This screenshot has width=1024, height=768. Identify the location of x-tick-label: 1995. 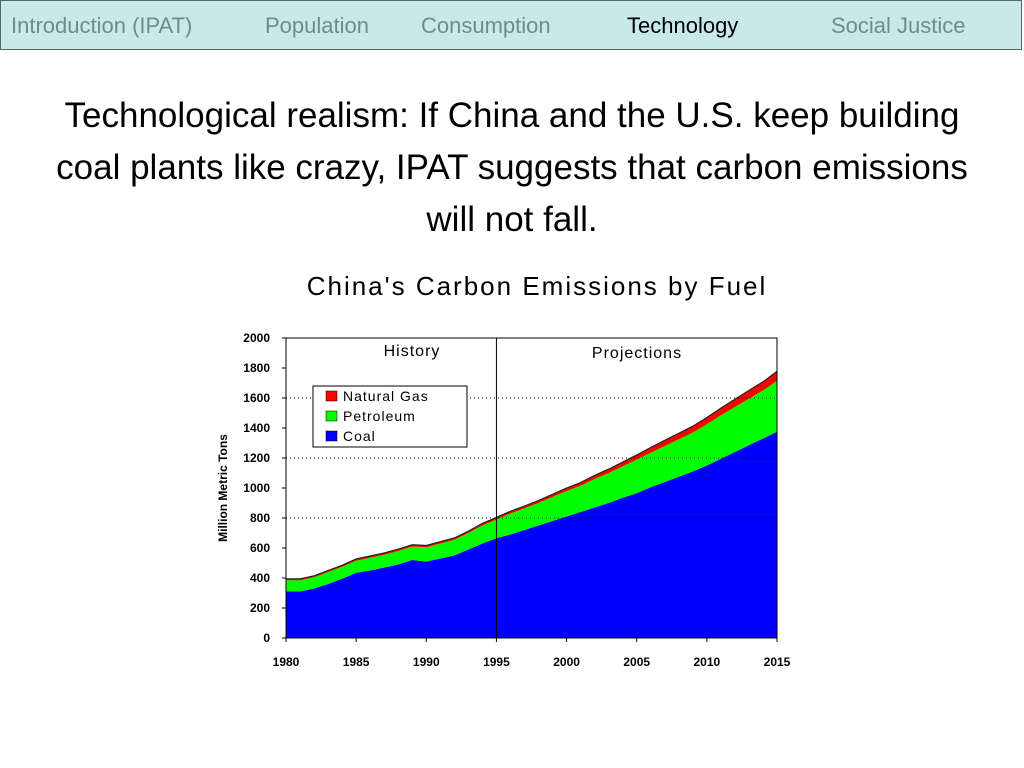
(496, 662).